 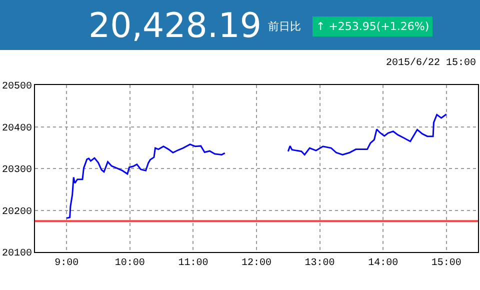 What do you see at coordinates (446, 263) in the screenshot?
I see `x-tick-label: 15:00` at bounding box center [446, 263].